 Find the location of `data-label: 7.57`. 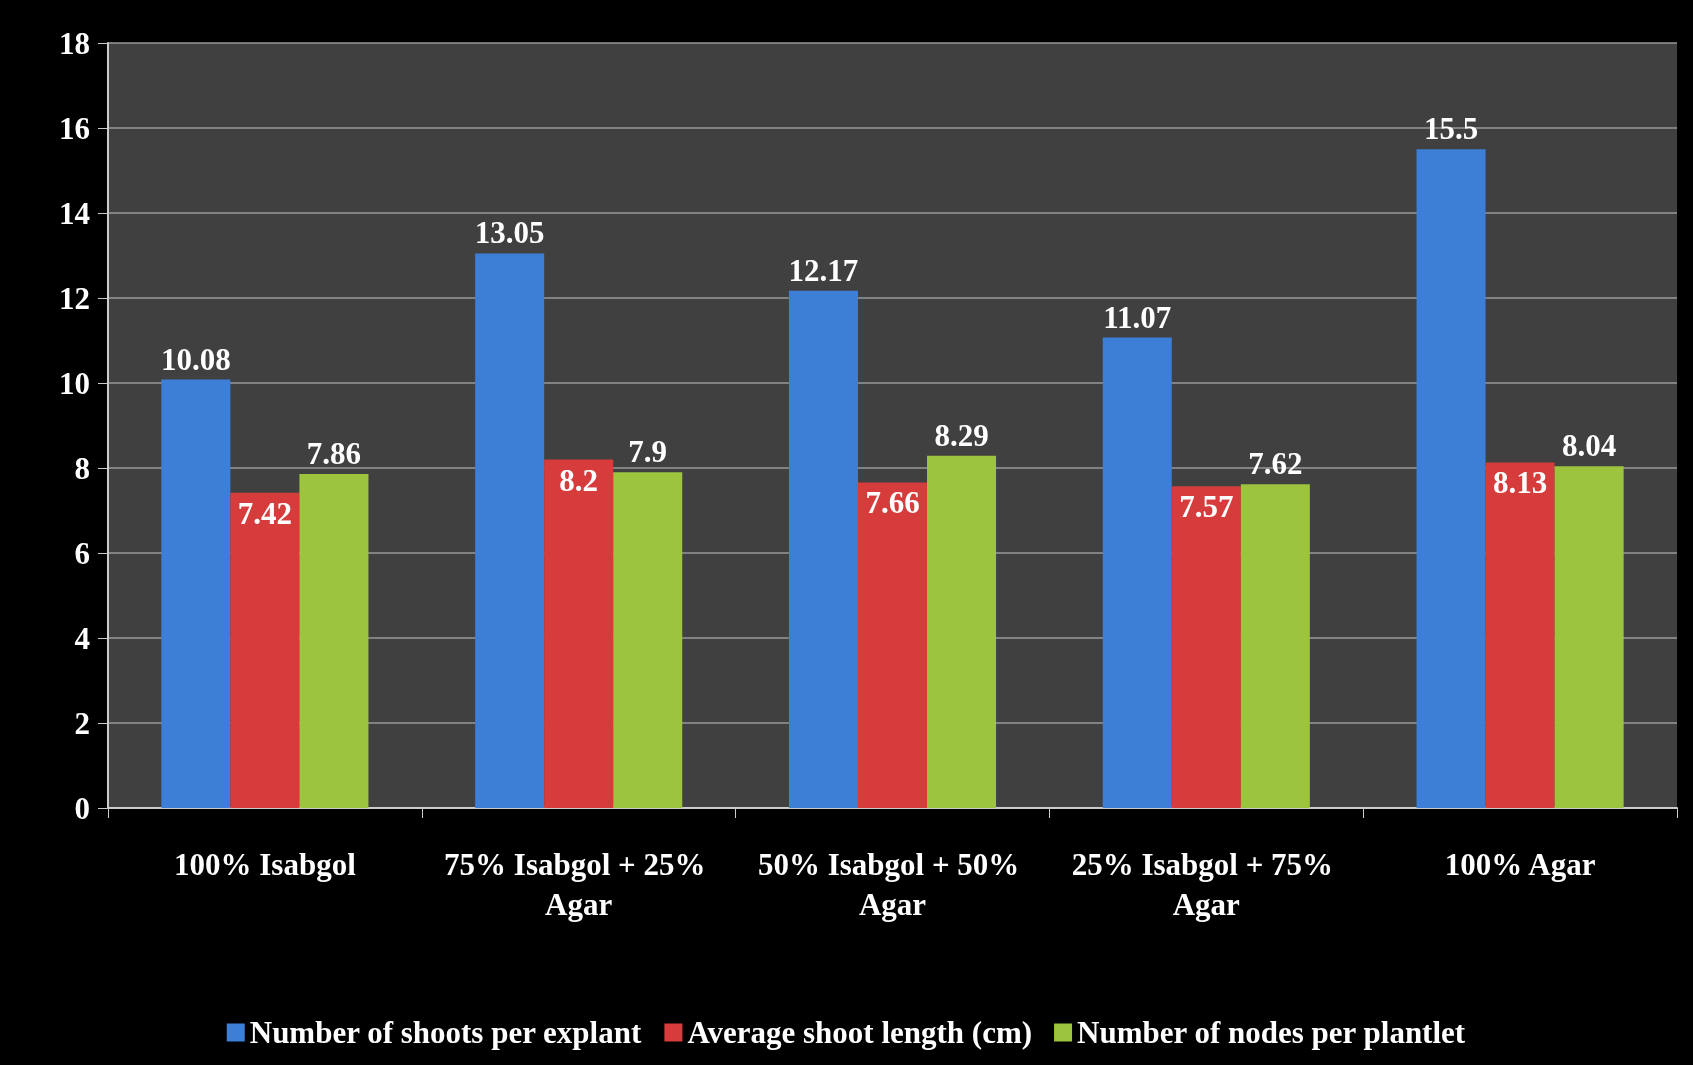

data-label: 7.57 is located at coordinates (1206, 507).